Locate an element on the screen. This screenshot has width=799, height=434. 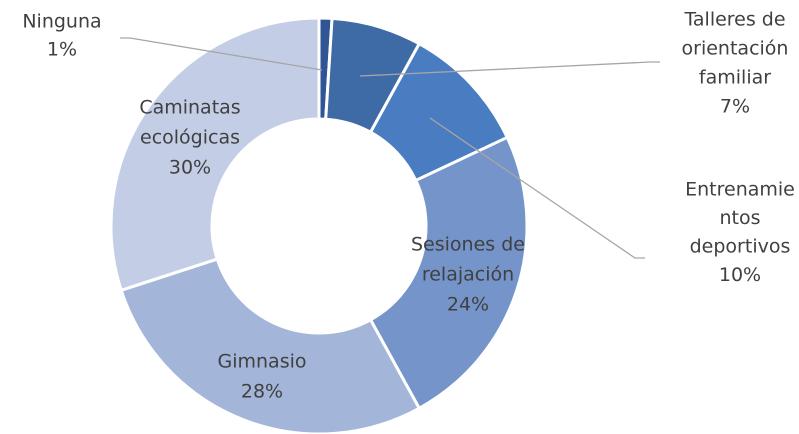
slice-label: deportivos is located at coordinates (740, 247).